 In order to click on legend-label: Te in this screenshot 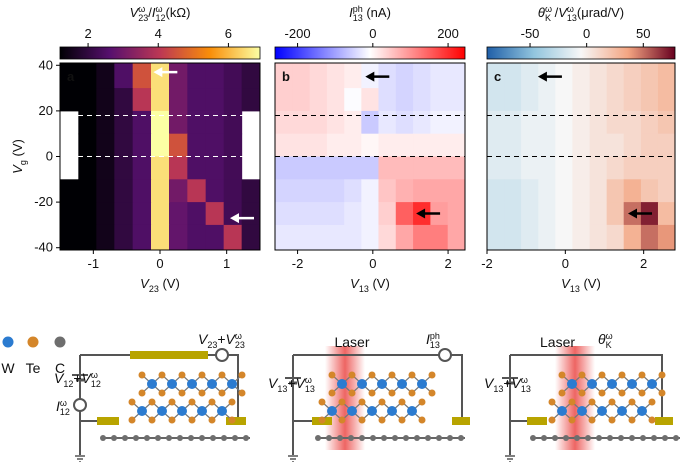, I will do `click(33, 368)`.